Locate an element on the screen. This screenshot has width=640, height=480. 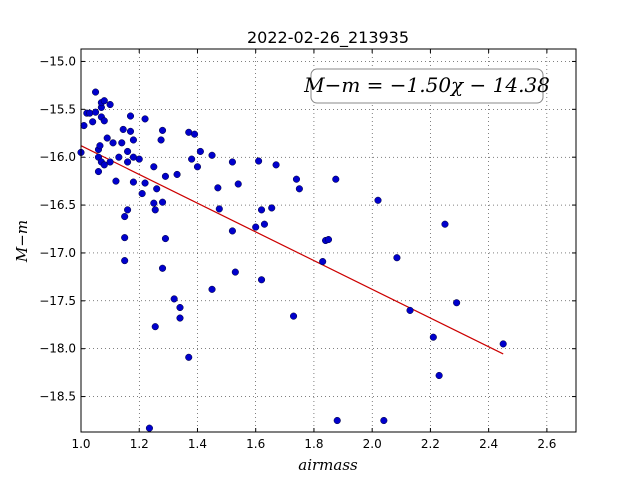
chart-title: 2022-02-26_213935 is located at coordinates (328, 38).